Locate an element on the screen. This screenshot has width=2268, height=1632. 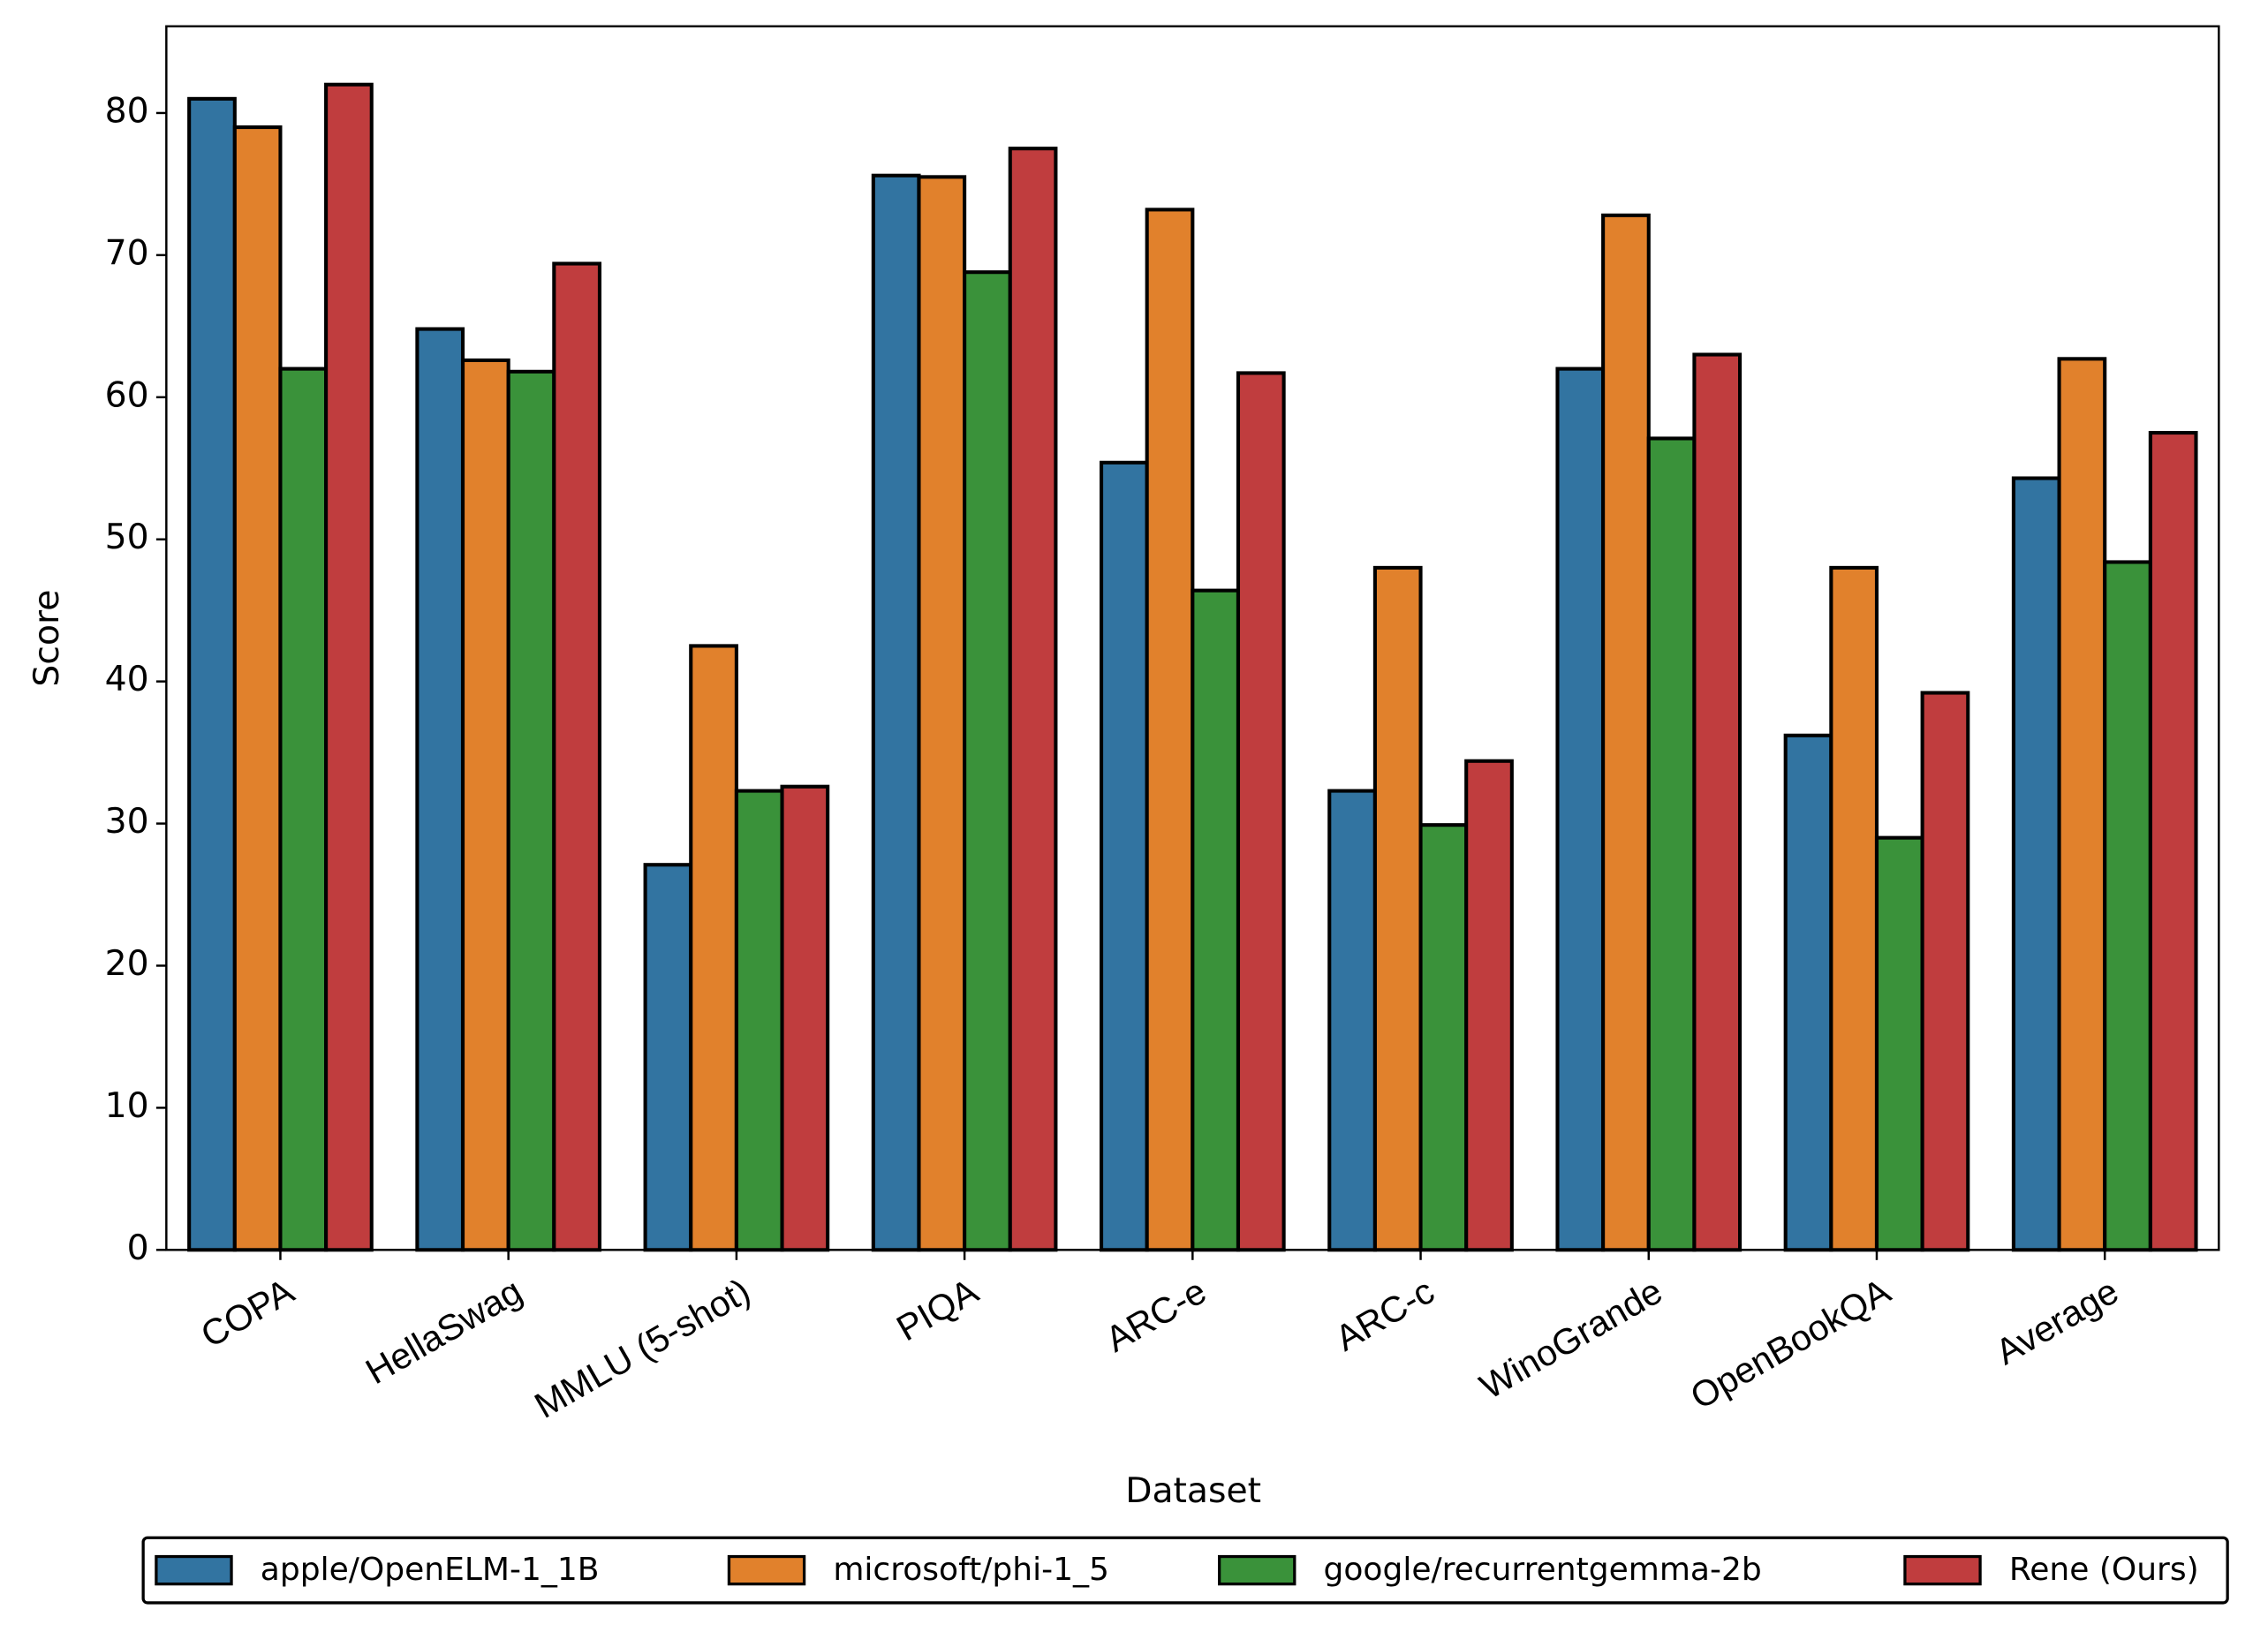
x-tick-label: PIQA is located at coordinates (937, 1309).